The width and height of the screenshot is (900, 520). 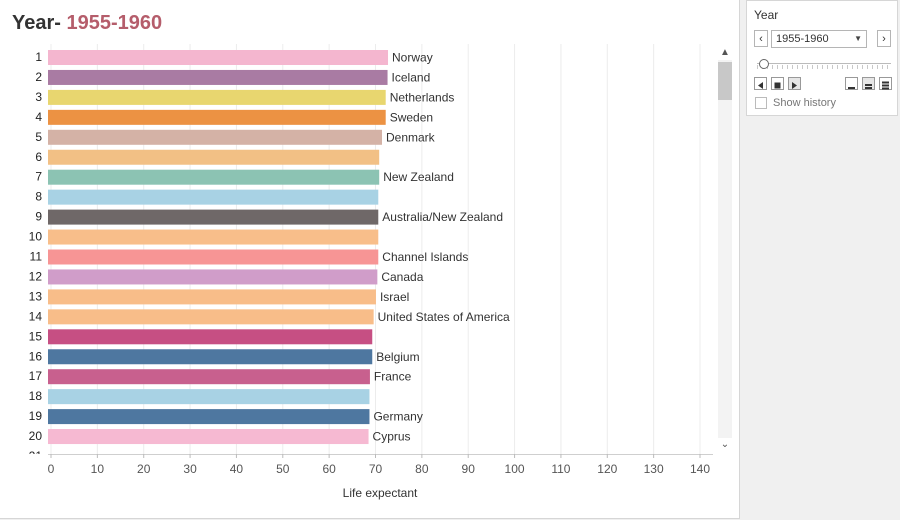 I want to click on slider-track, so click(x=824, y=63).